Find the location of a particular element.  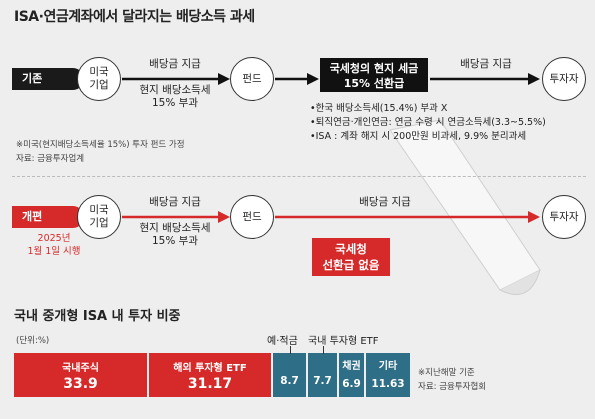

arrow-fund-nts is located at coordinates (297, 79).